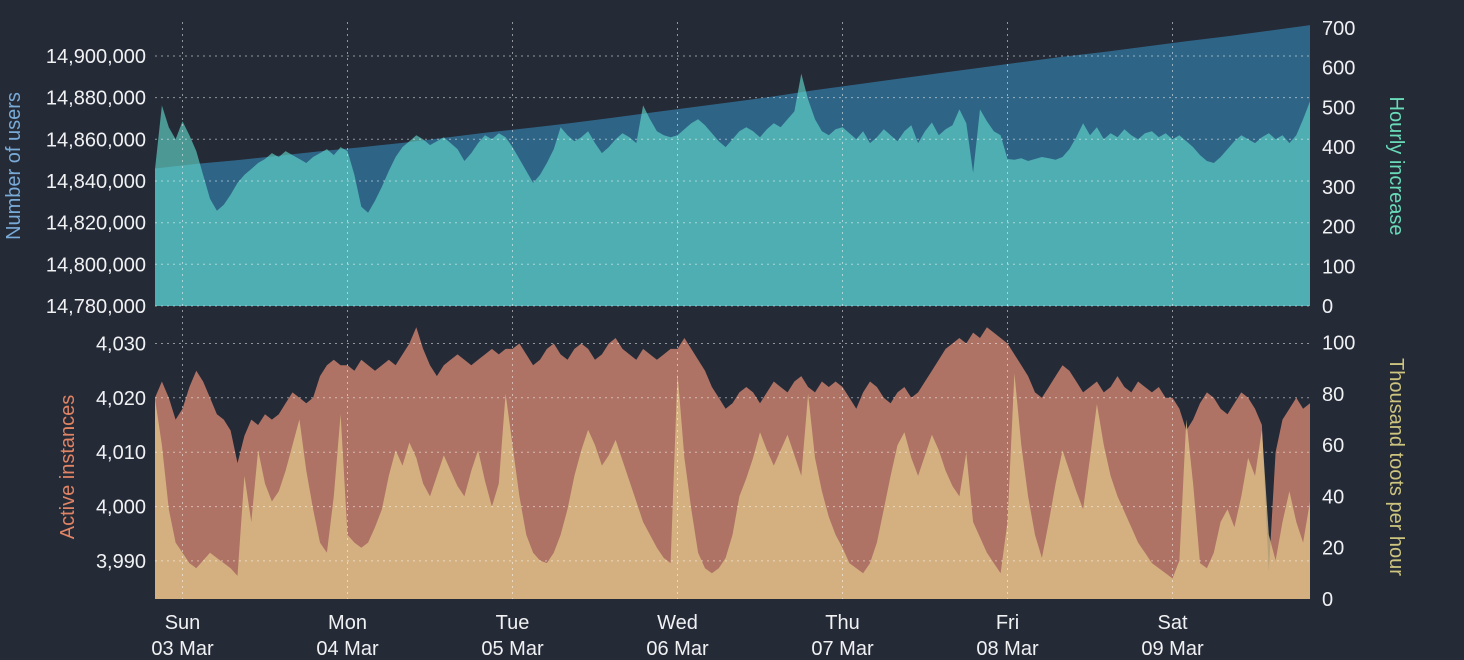 This screenshot has width=1464, height=660. I want to click on x-tick-date: 09 Mar, so click(1172, 649).